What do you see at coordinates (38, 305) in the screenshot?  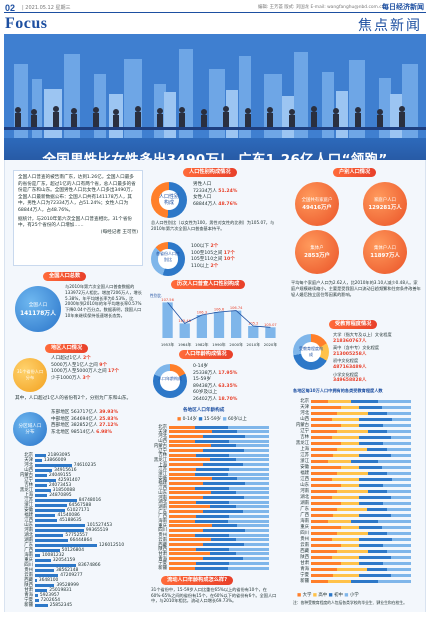 I see `national-circle-label: 全国人口` at bounding box center [38, 305].